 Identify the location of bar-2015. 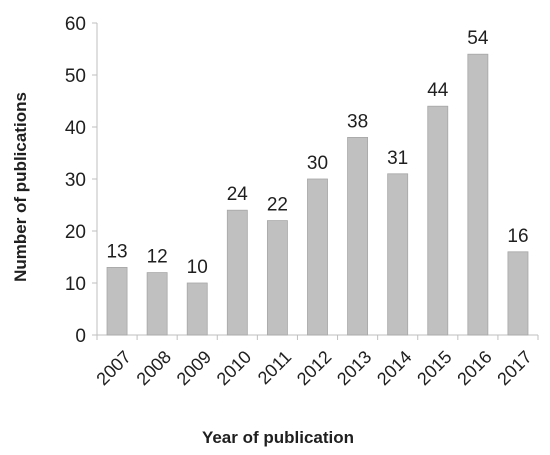
(438, 220).